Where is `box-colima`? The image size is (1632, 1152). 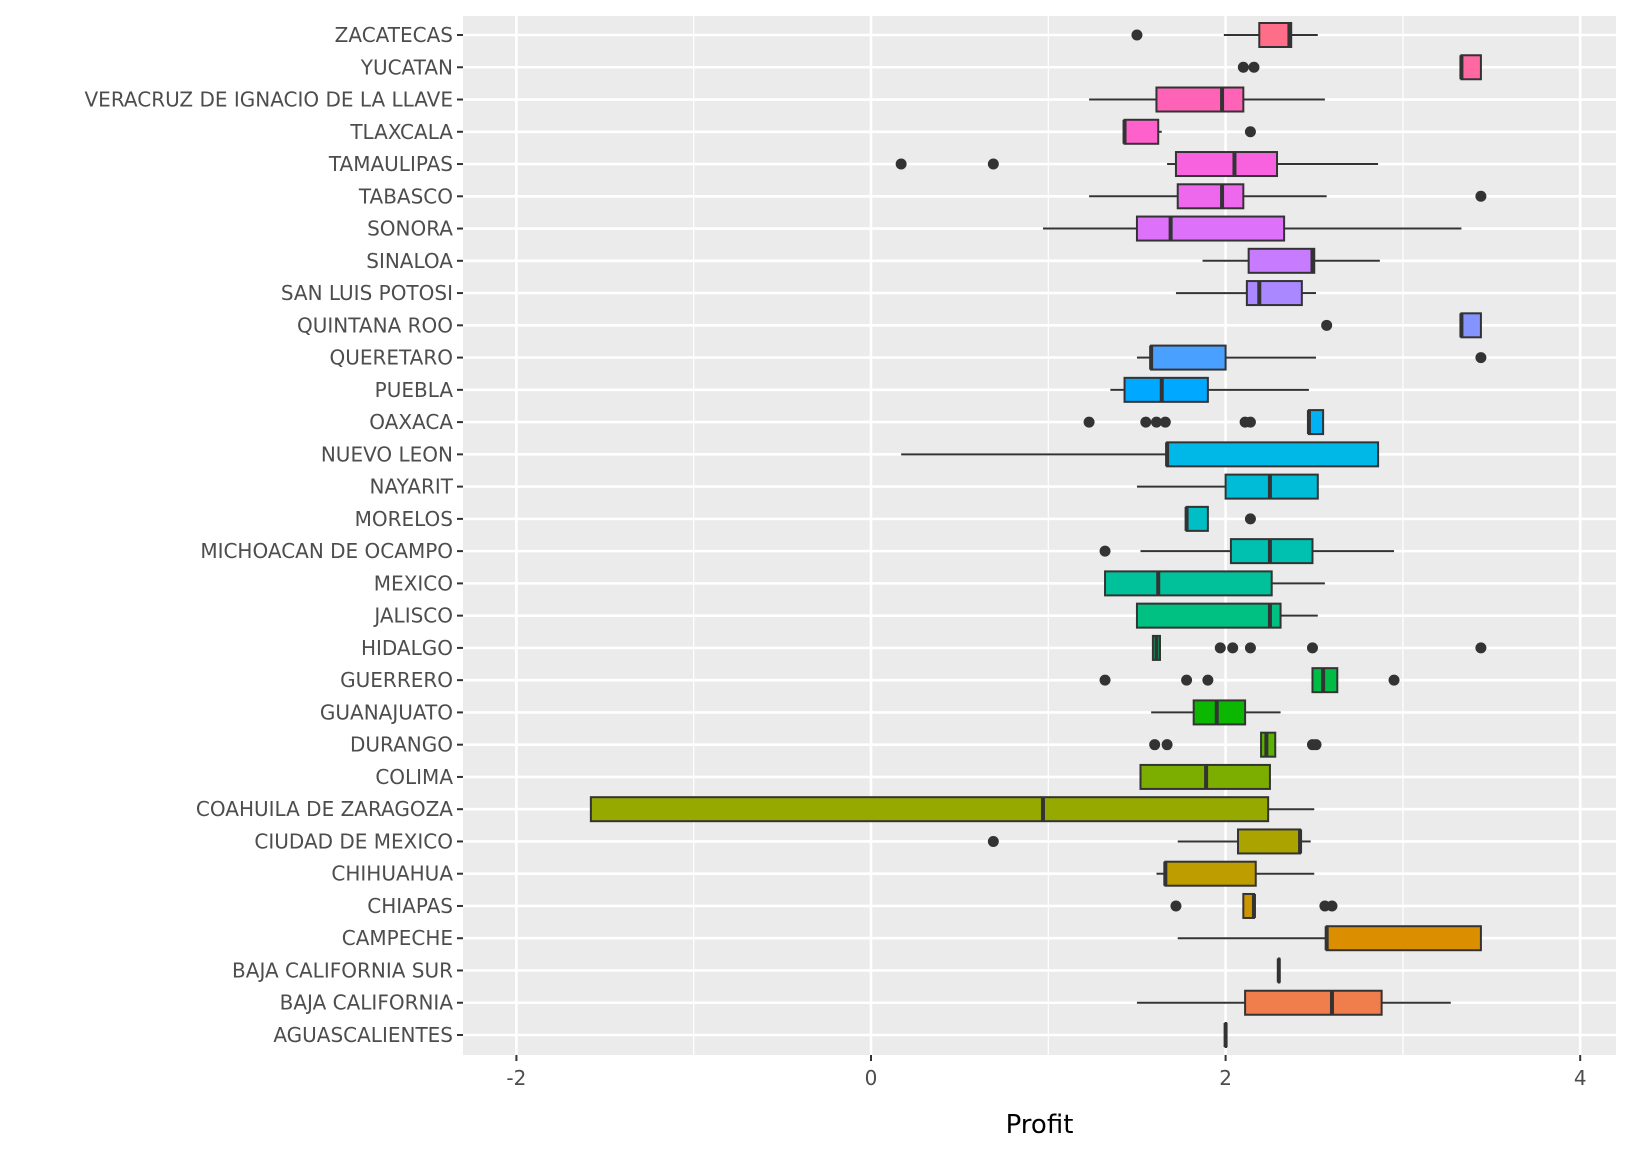
box-colima is located at coordinates (1205, 776).